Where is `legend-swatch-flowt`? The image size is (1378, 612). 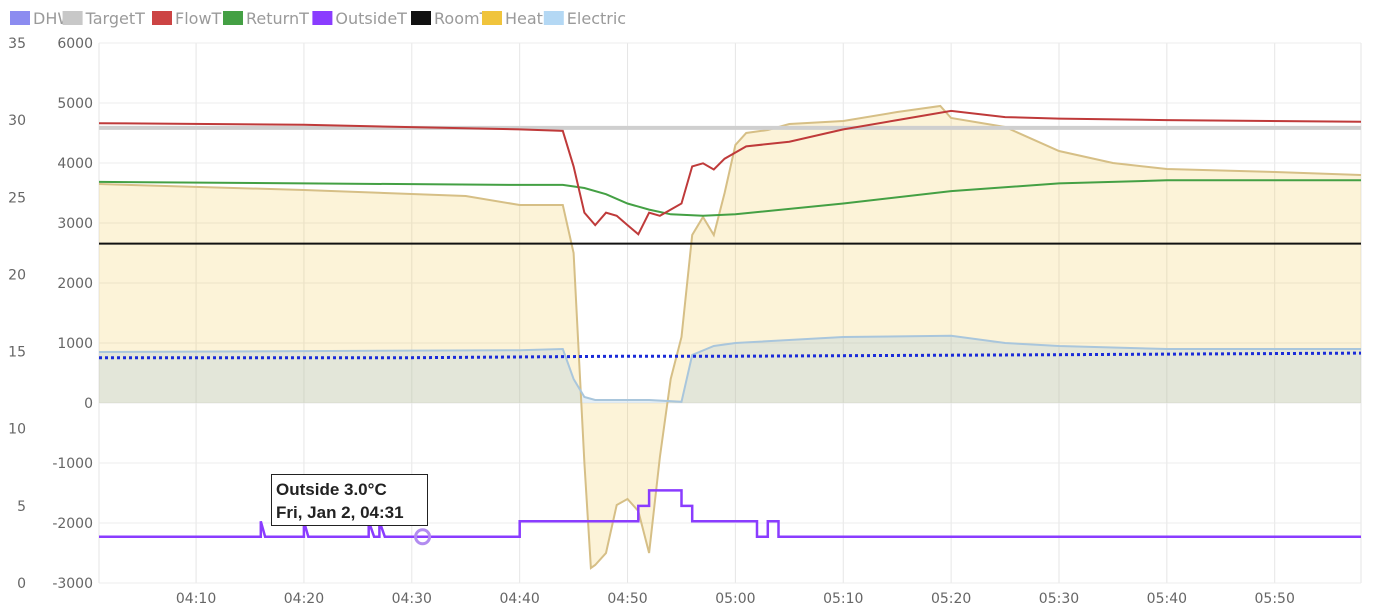 legend-swatch-flowt is located at coordinates (162, 18).